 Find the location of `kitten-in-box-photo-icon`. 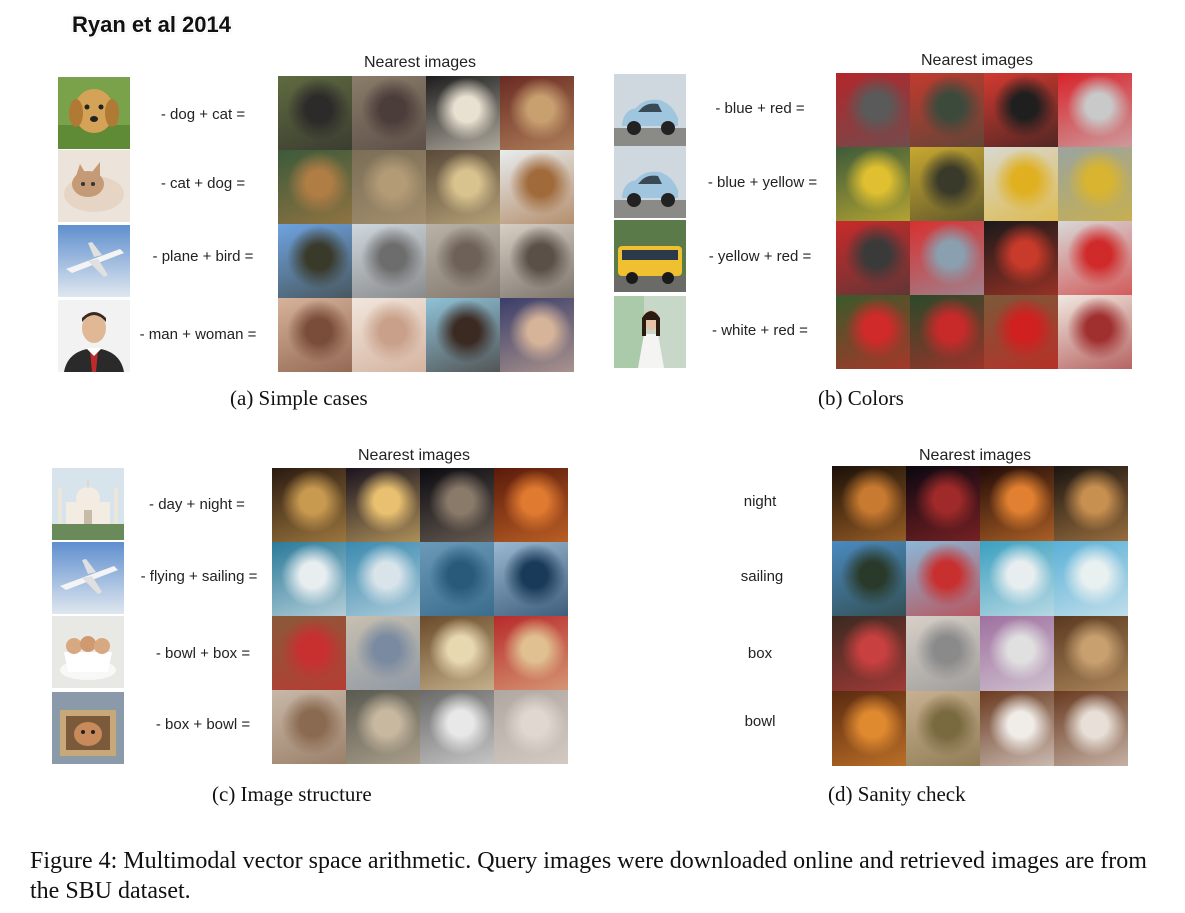

kitten-in-box-photo-icon is located at coordinates (88, 728).